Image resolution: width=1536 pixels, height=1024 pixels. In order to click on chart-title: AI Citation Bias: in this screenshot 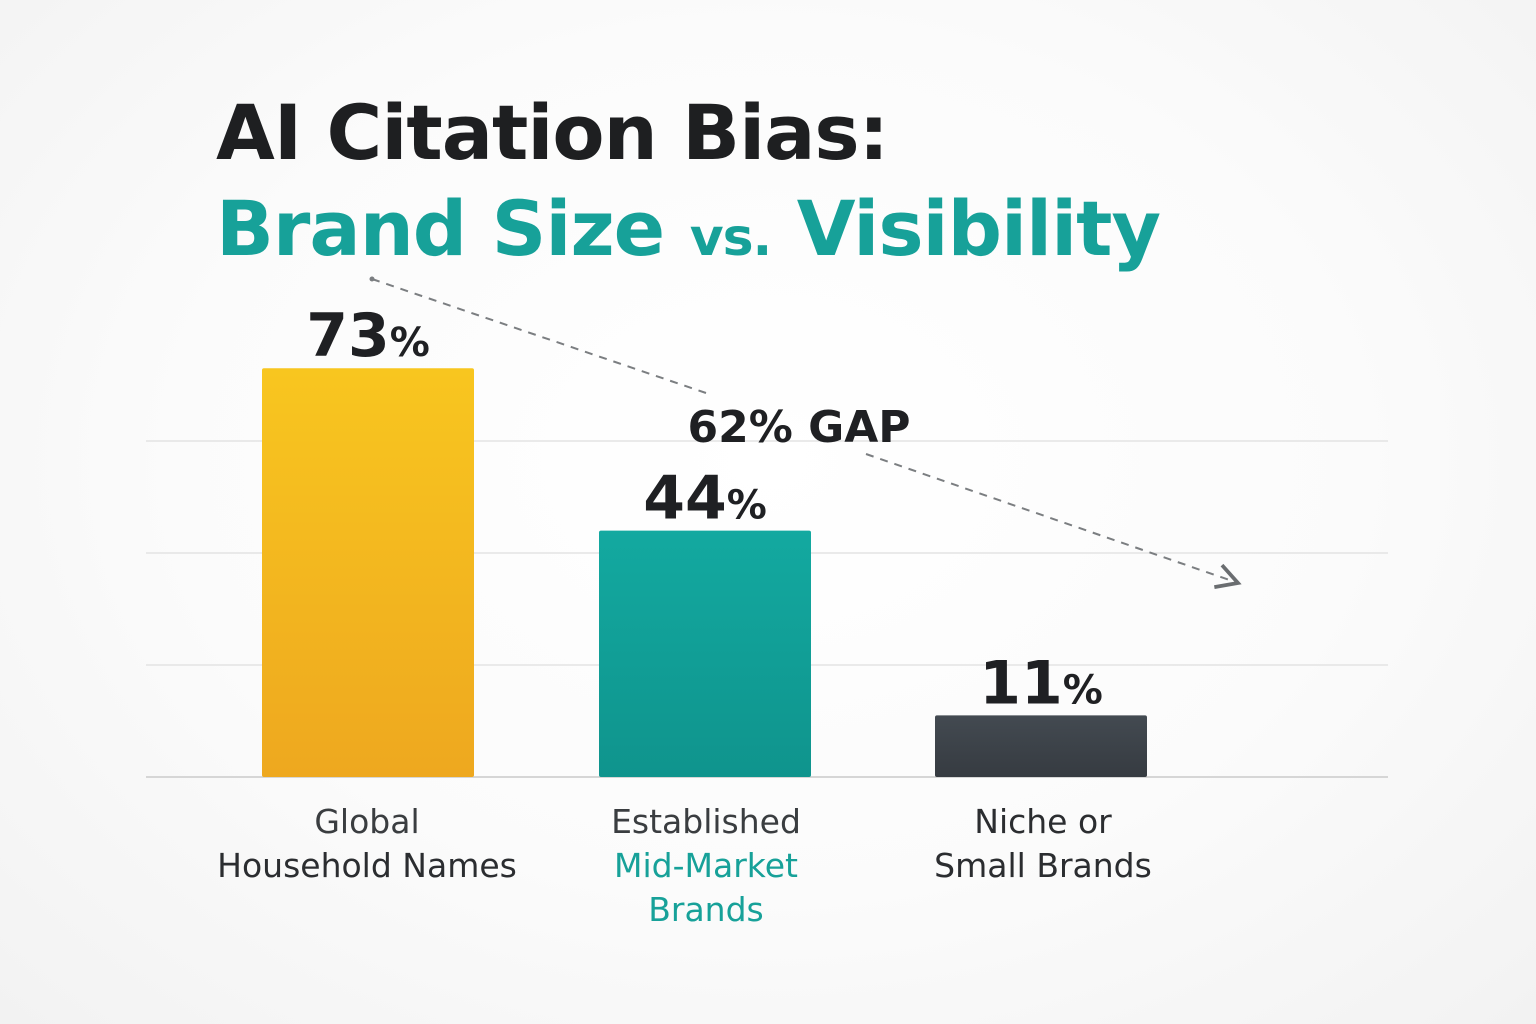, I will do `click(552, 132)`.